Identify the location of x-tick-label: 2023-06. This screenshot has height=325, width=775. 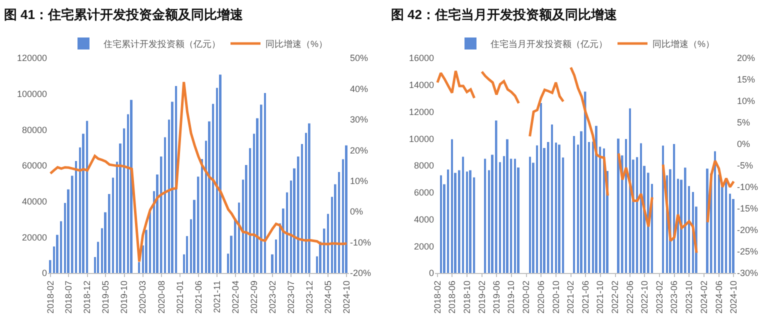
(674, 297).